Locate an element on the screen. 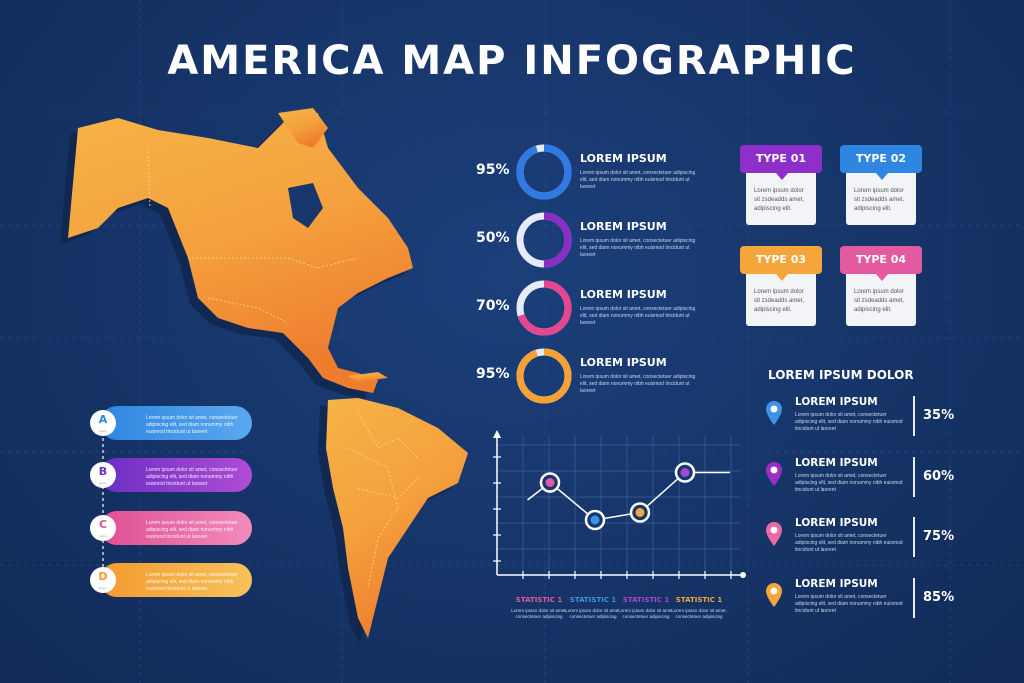  pill-a-badge: A lorem is located at coordinates (103, 423).